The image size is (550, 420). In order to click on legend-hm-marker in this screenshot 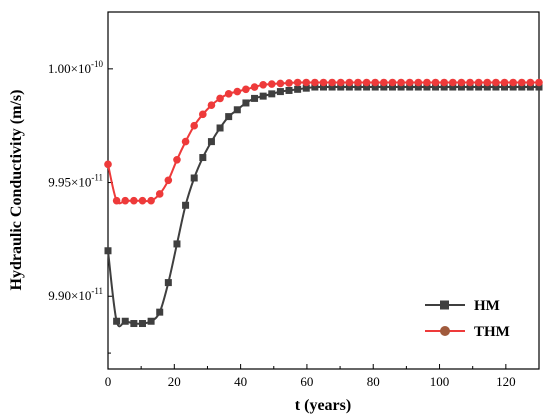, I will do `click(444, 305)`.